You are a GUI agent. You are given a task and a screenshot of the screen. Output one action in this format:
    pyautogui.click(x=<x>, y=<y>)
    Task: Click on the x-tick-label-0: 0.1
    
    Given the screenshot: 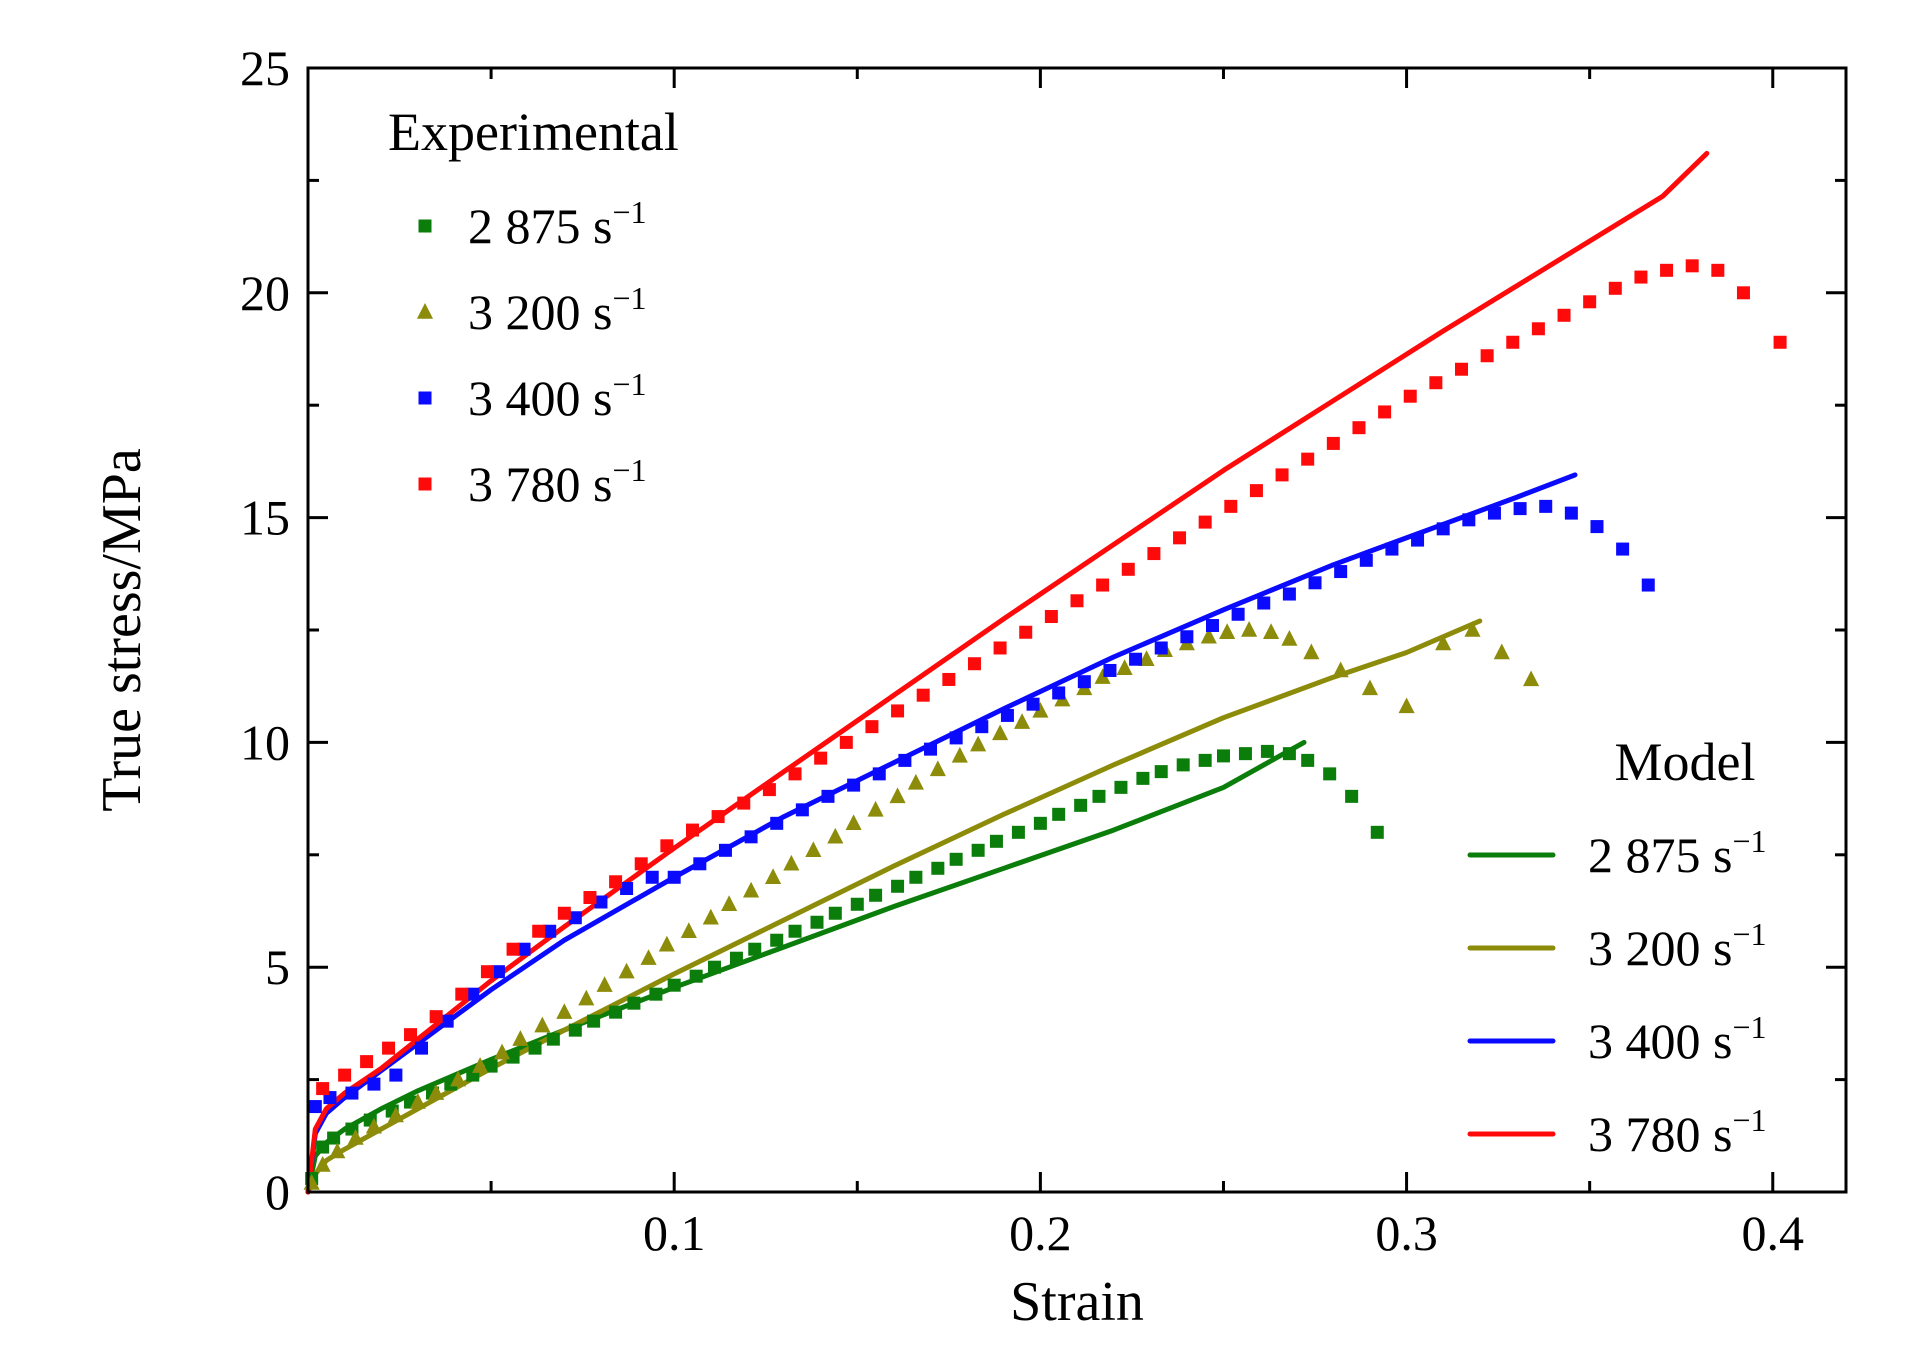 What is the action you would take?
    pyautogui.click(x=674, y=1233)
    